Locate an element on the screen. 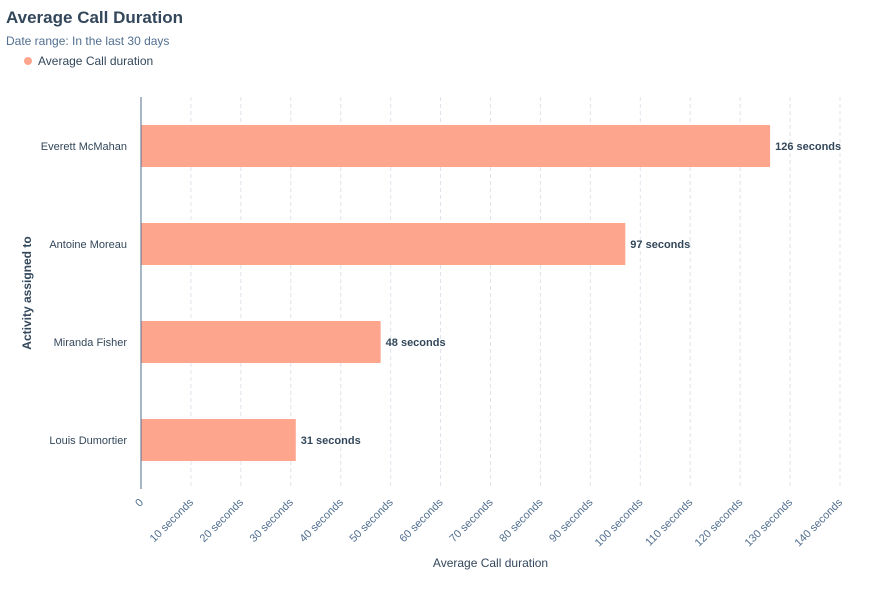 The height and width of the screenshot is (590, 896). x-tick-label: 130 seconds is located at coordinates (769, 522).